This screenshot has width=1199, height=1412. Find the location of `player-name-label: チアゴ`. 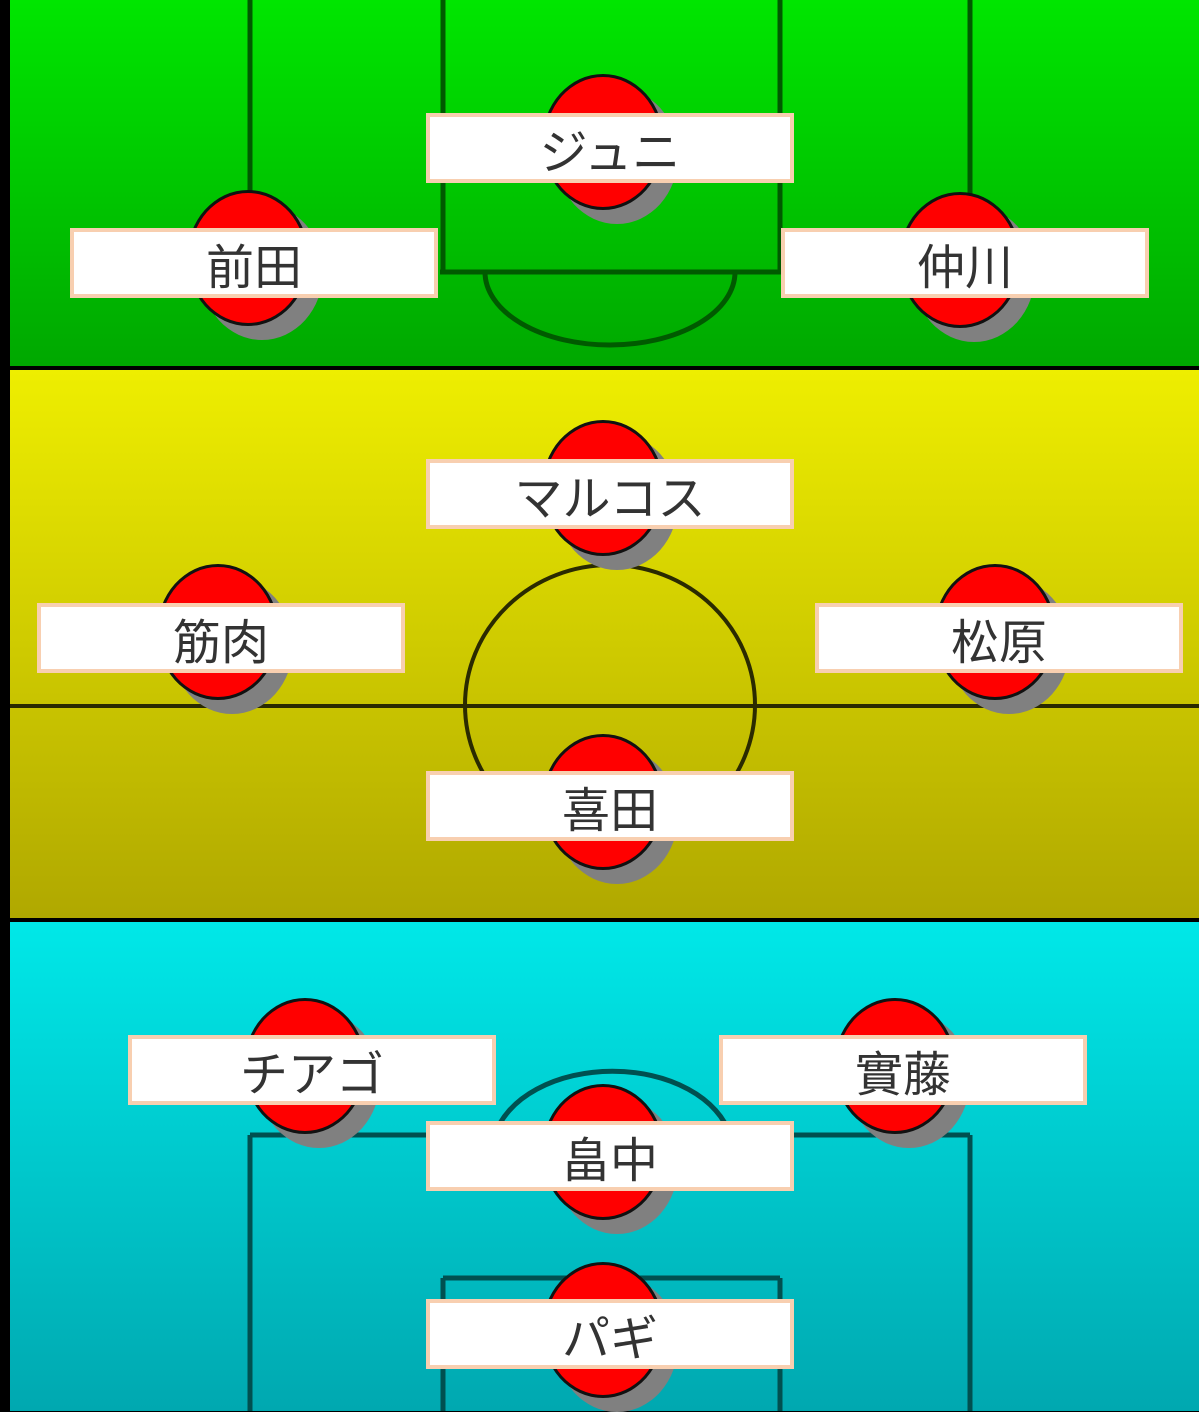

player-name-label: チアゴ is located at coordinates (312, 1070).